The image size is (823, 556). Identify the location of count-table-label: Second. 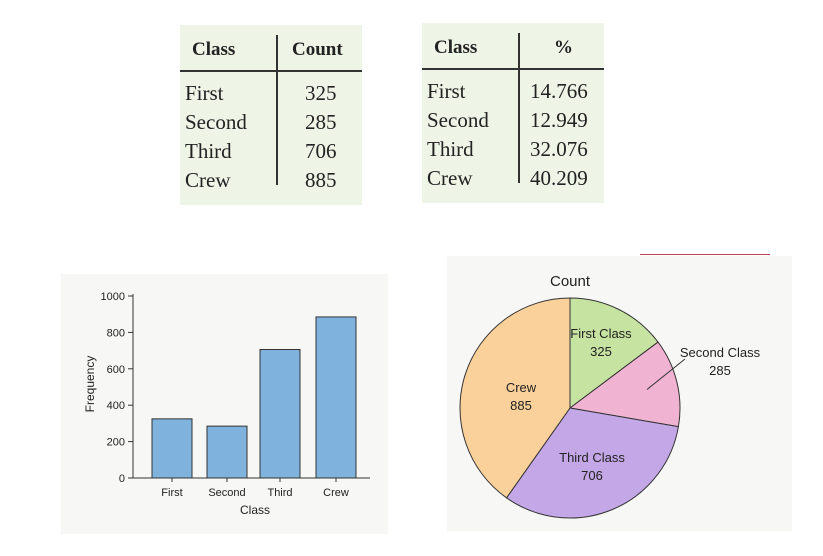
(216, 122).